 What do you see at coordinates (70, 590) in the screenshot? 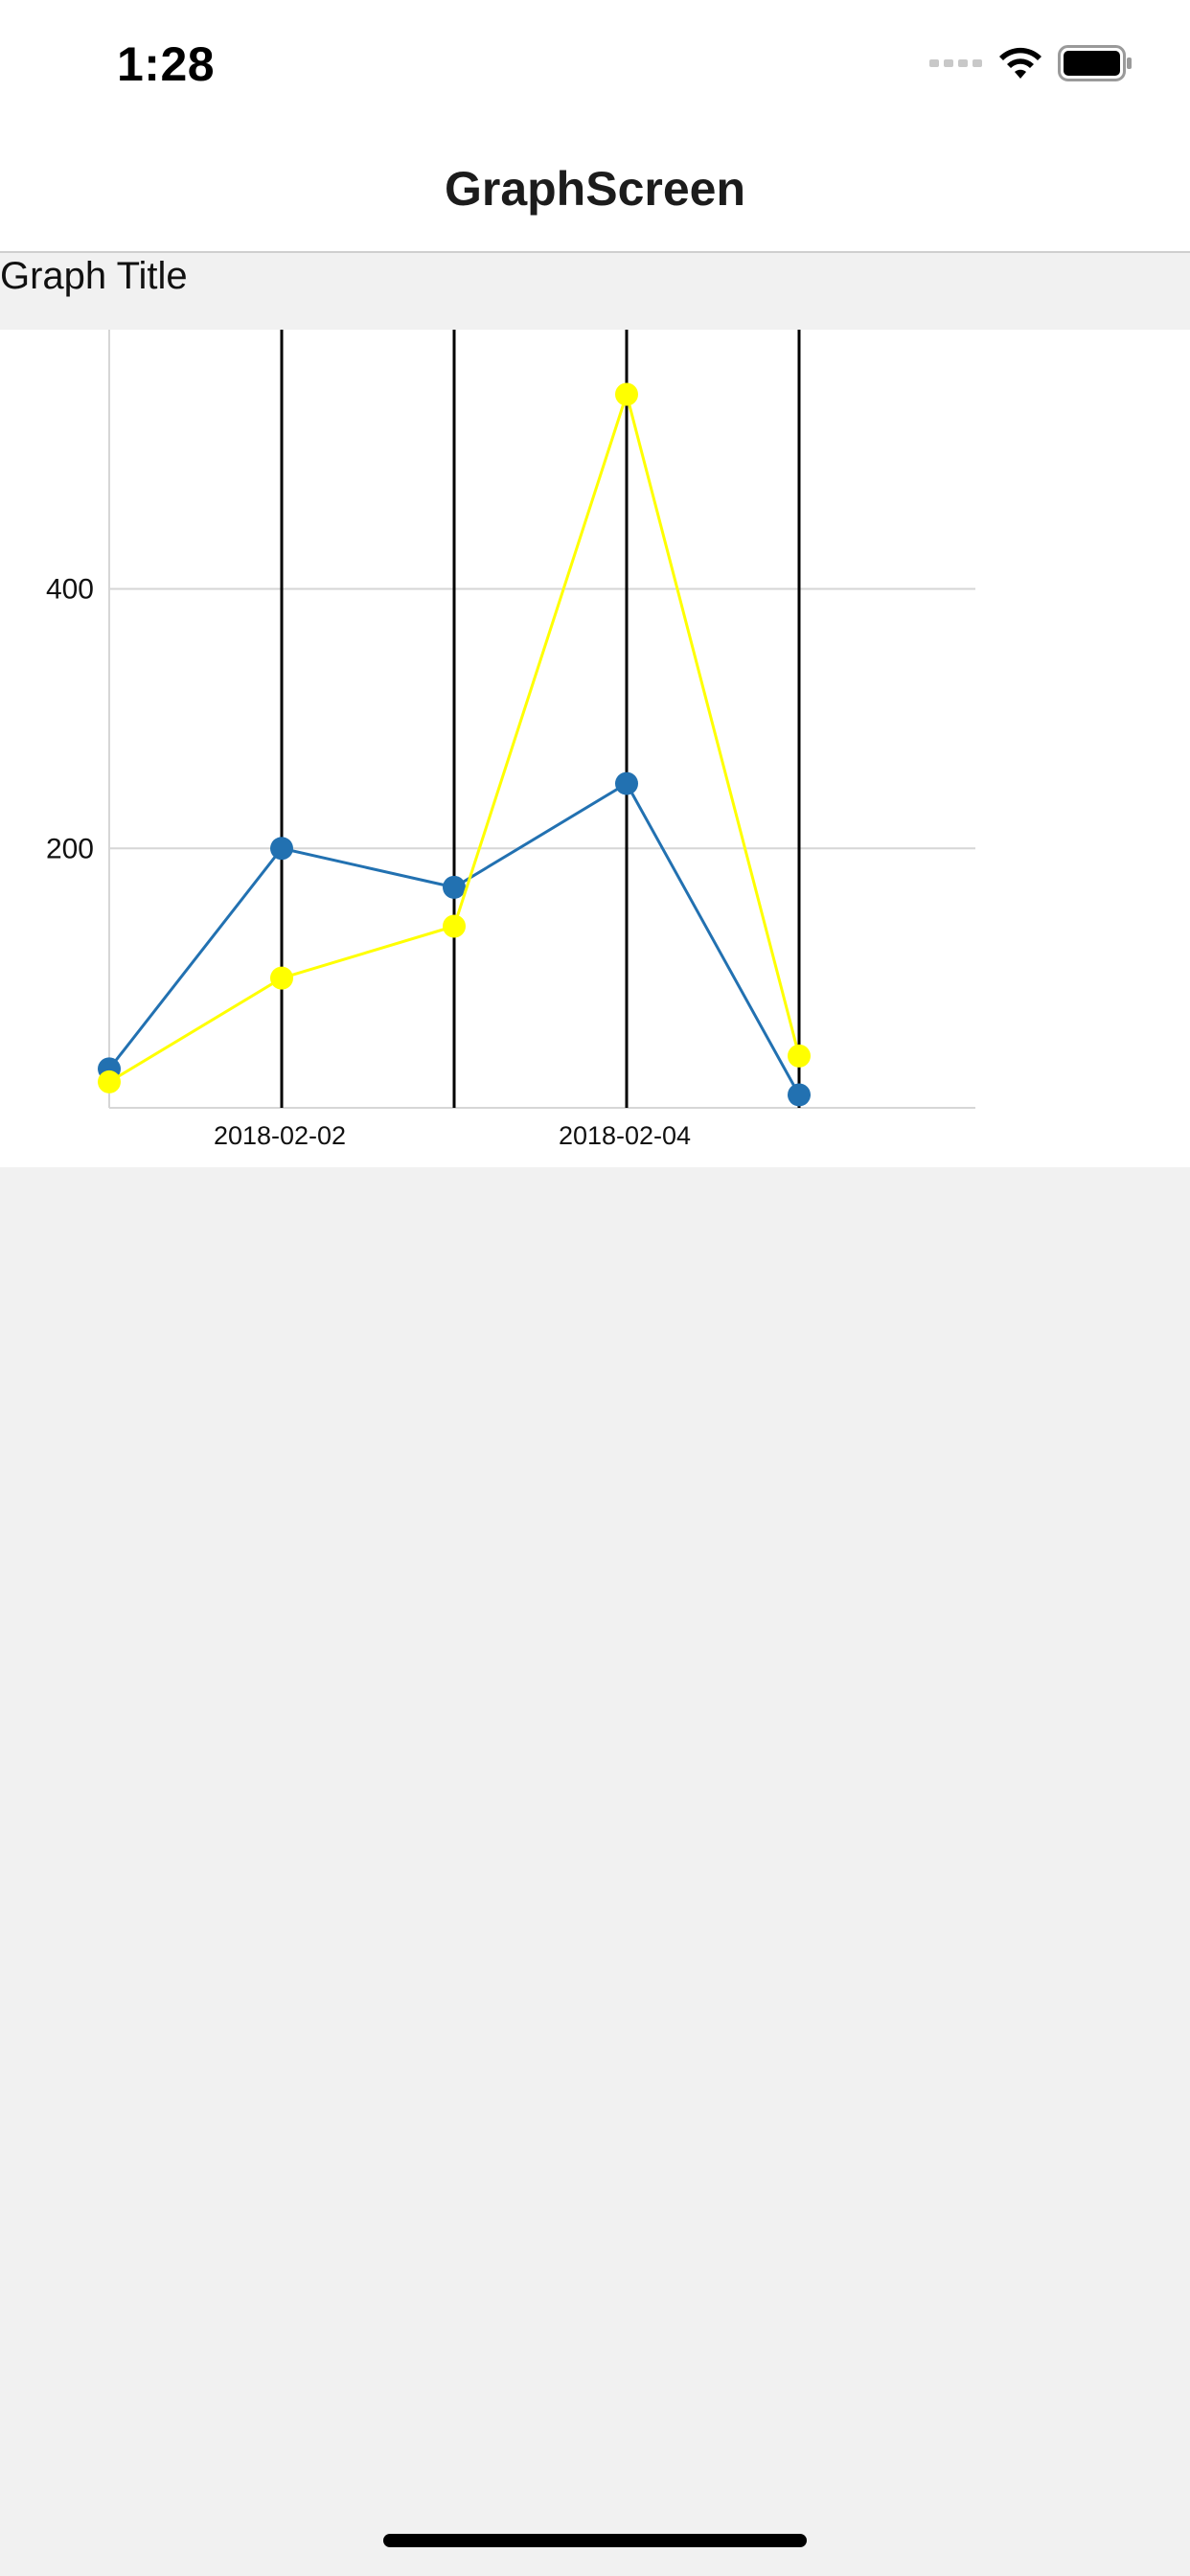
I see `y-tick-label: 400` at bounding box center [70, 590].